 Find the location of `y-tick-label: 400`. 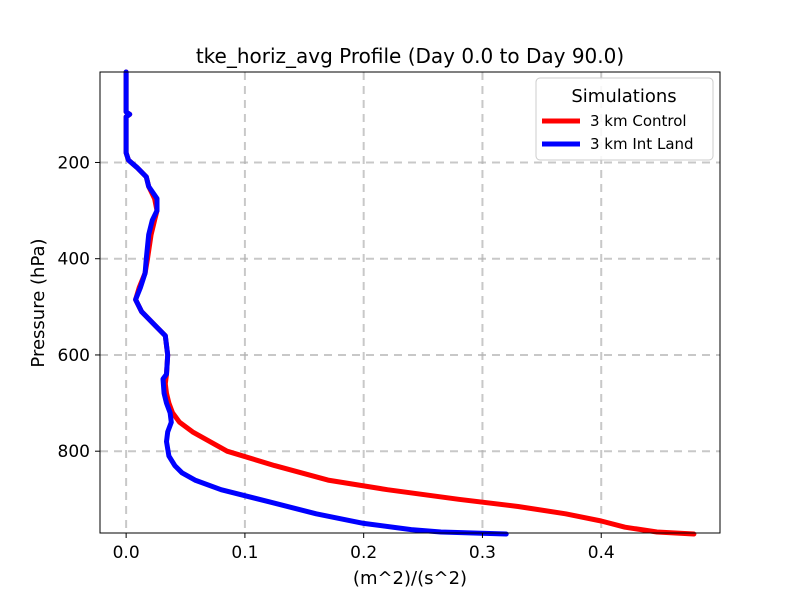

y-tick-label: 400 is located at coordinates (74, 260).